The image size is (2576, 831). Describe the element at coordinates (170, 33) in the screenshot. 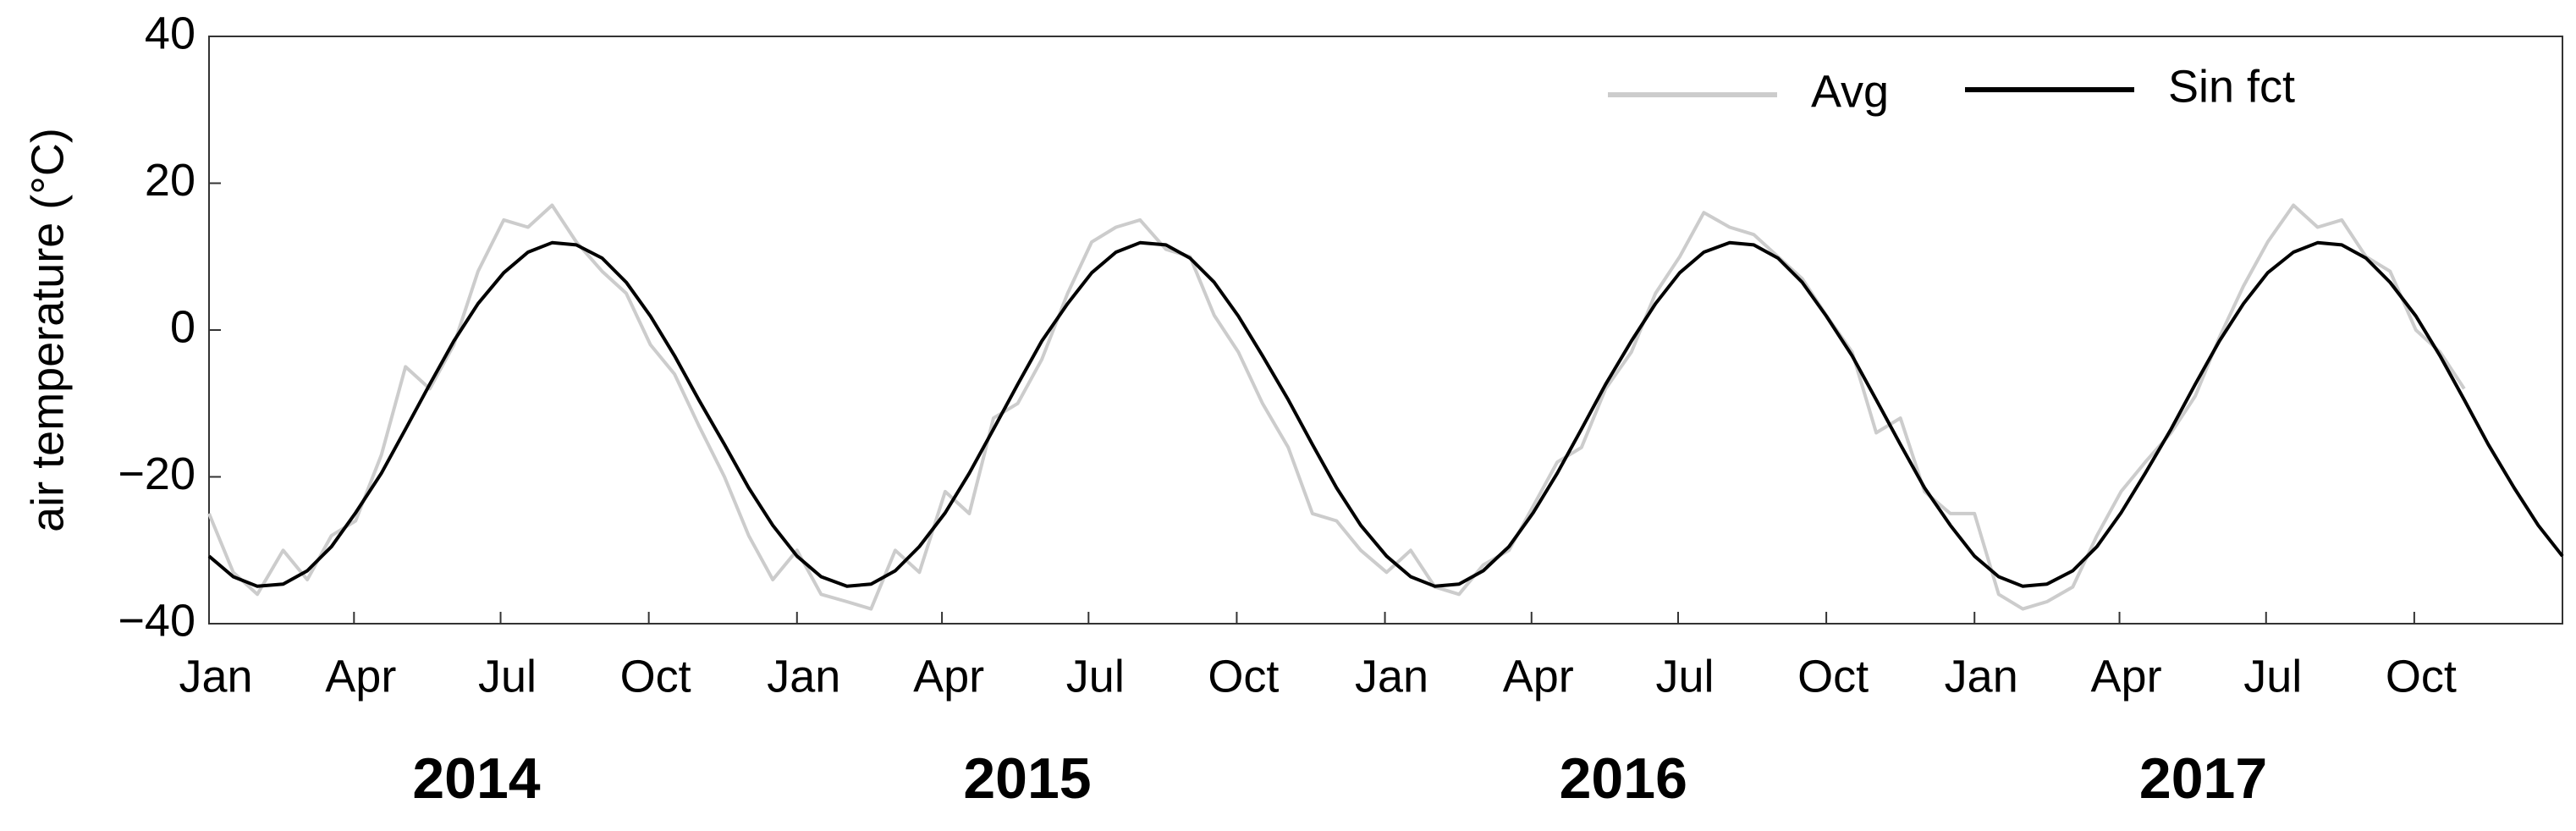

I see `y-tick-label: 40` at that location.